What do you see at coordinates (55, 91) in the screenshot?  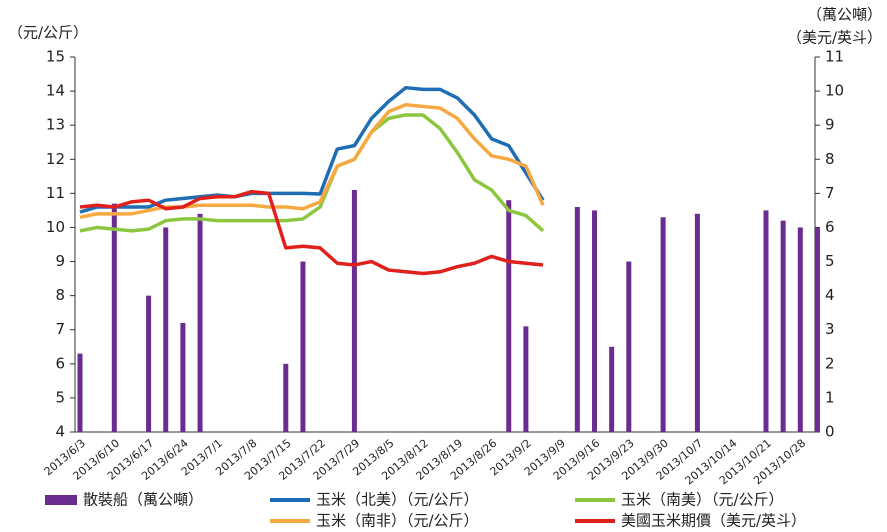 I see `y-tick-label: 14` at bounding box center [55, 91].